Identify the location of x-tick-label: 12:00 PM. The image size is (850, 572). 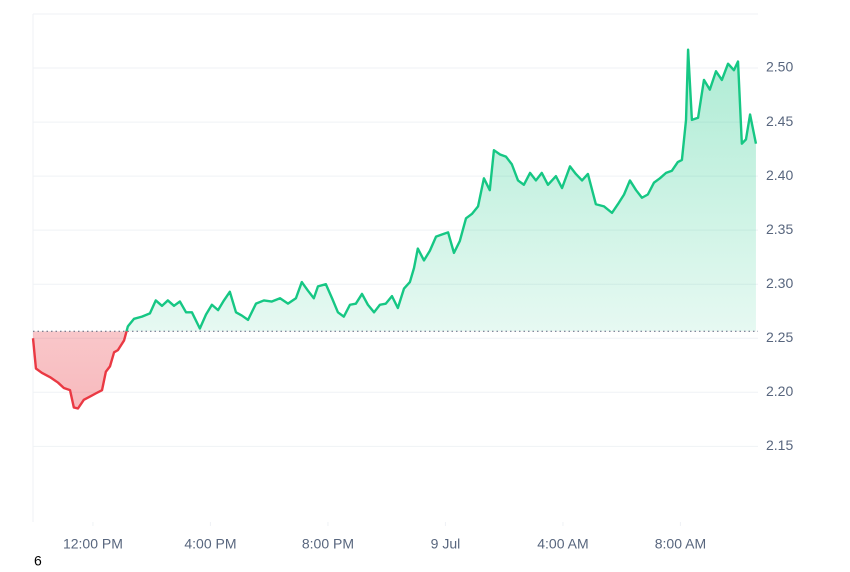
(93, 544).